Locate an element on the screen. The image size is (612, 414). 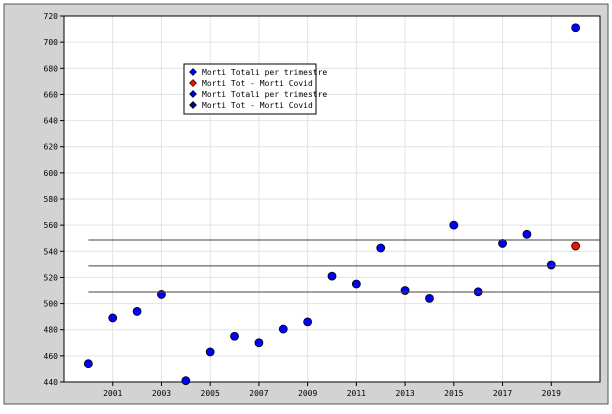
y-tick-label: 600 is located at coordinates (51, 173).